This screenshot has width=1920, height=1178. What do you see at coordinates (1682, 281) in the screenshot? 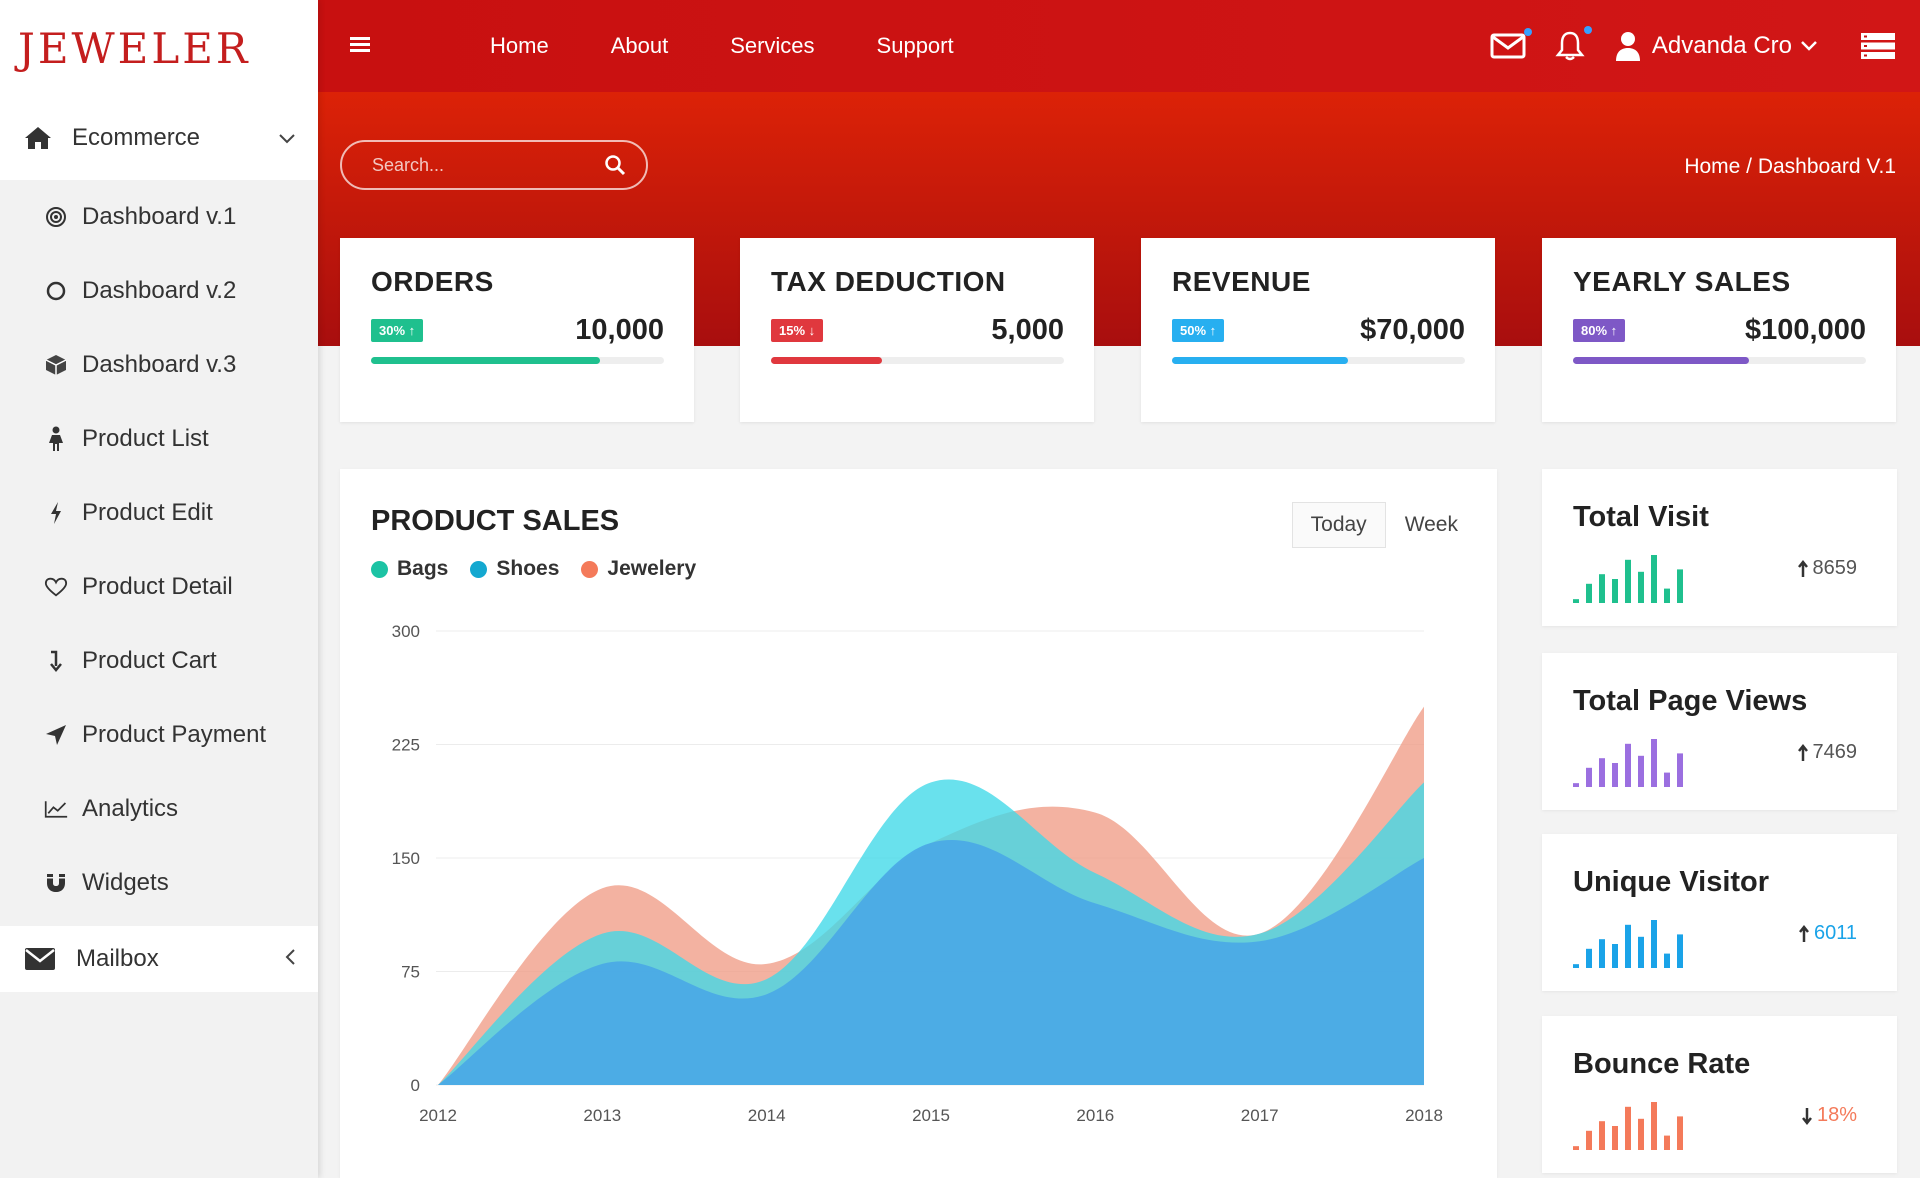
I see `stat-title: YEARLY SALES` at bounding box center [1682, 281].